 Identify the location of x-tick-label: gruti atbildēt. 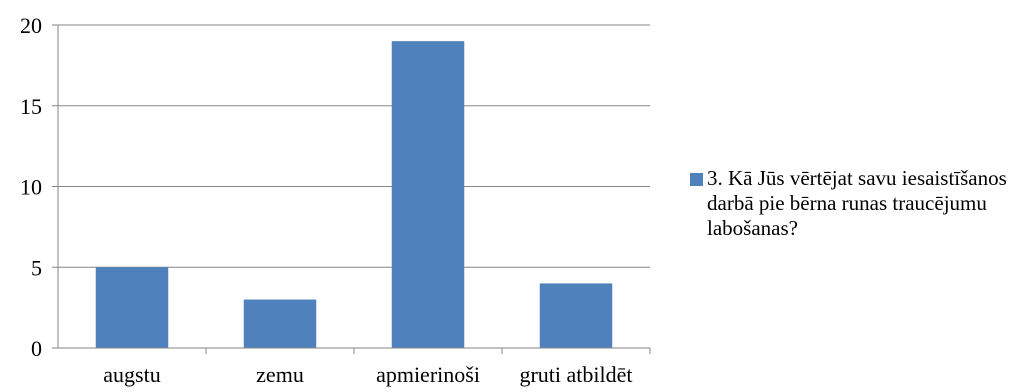
(575, 374).